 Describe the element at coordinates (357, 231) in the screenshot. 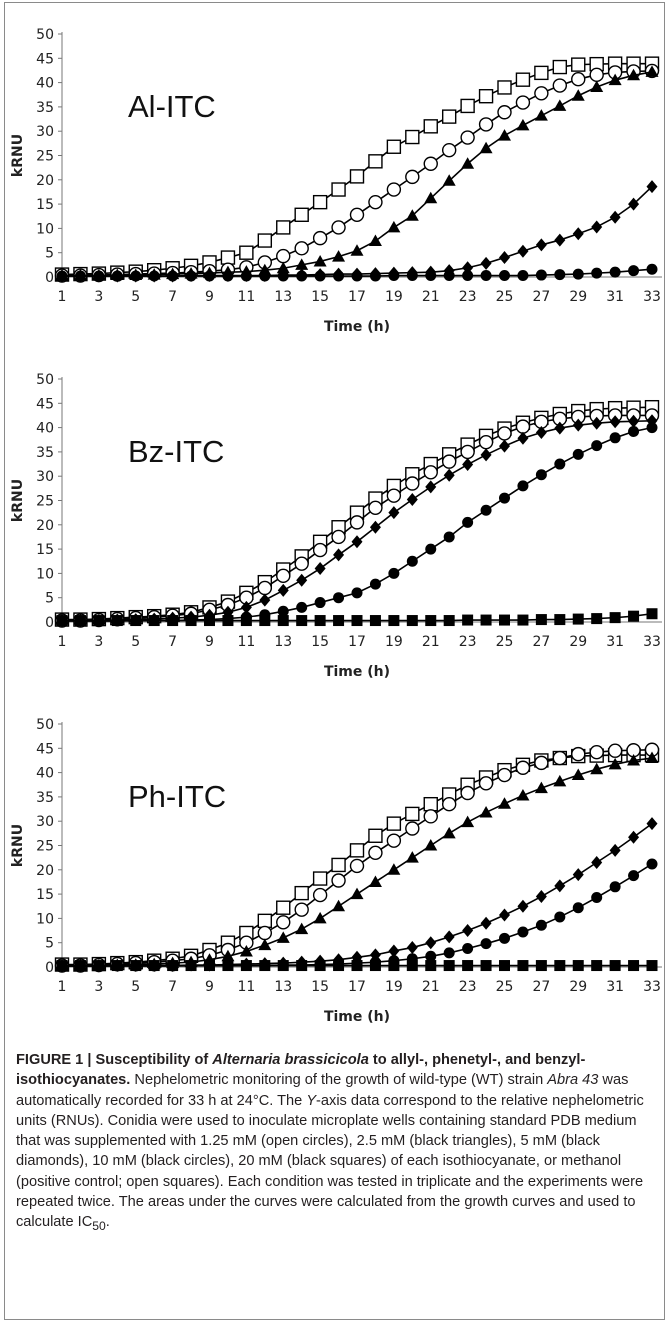

I see `series-filled-diamond` at that location.